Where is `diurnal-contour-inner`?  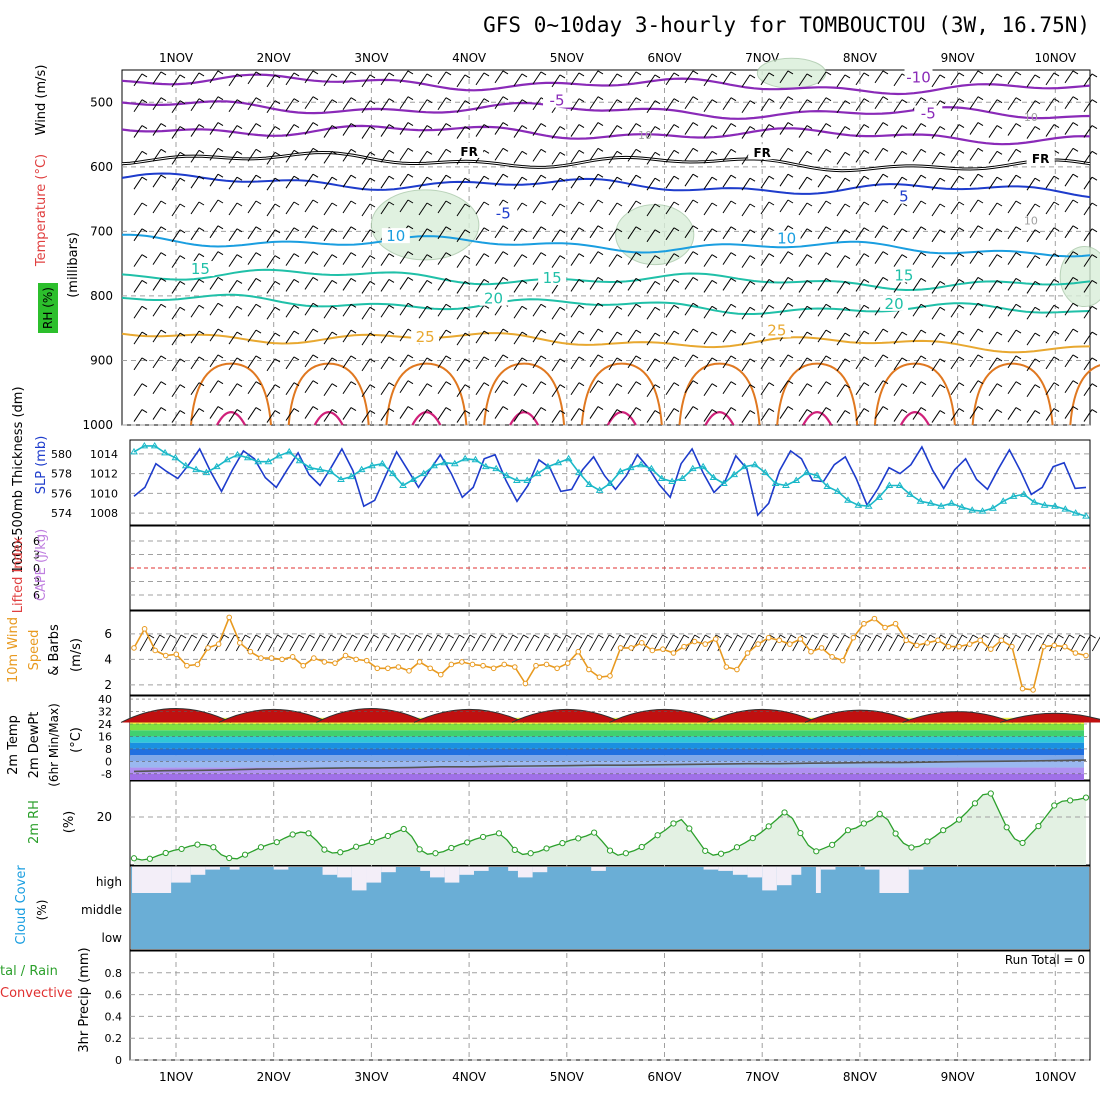 diurnal-contour-inner is located at coordinates (914, 418).